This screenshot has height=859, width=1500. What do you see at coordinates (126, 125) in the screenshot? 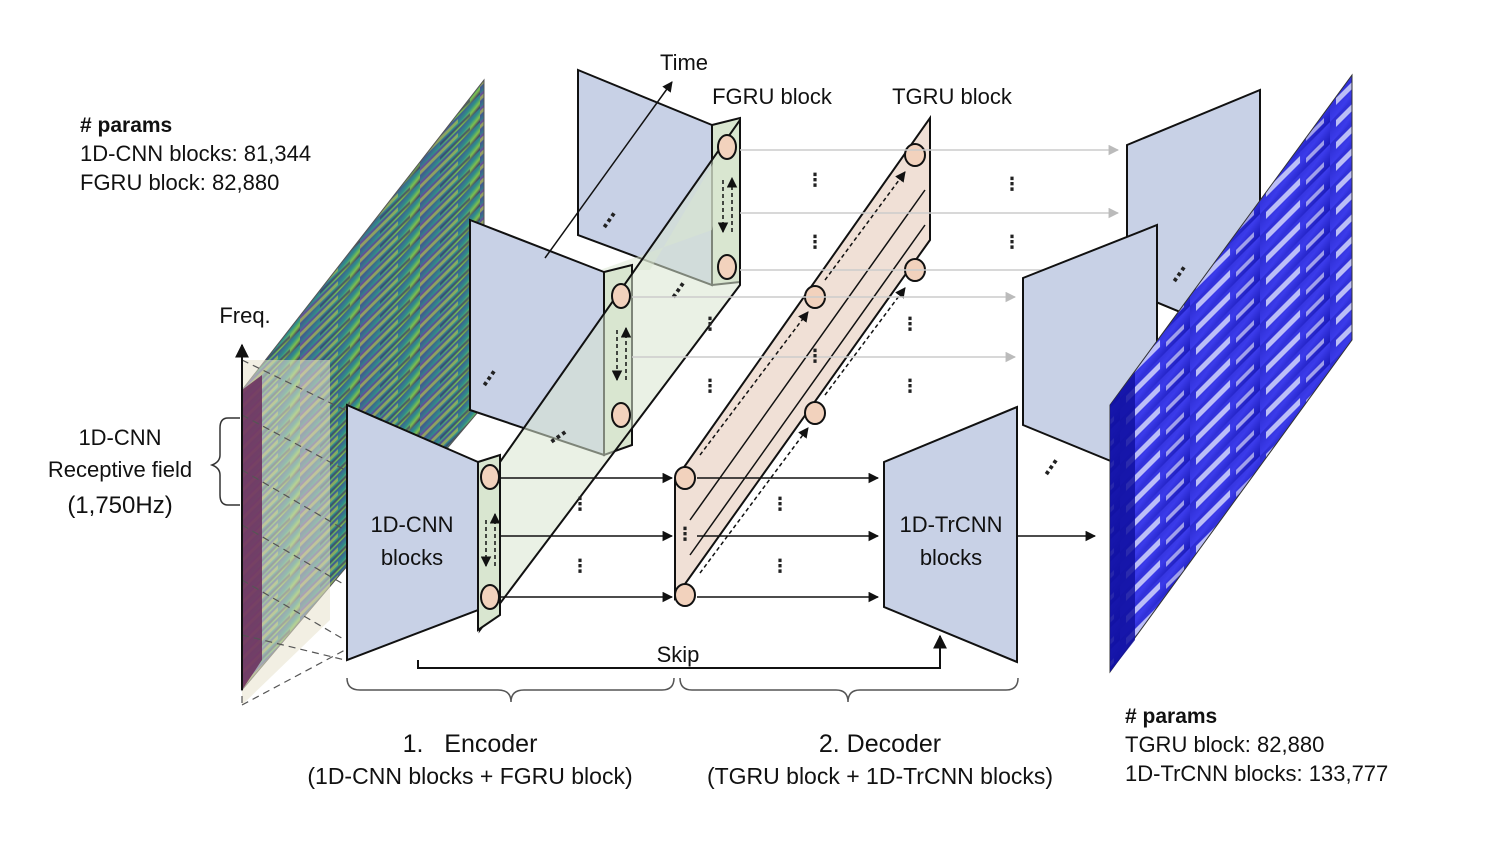
I see `left-params-heading: # params` at bounding box center [126, 125].